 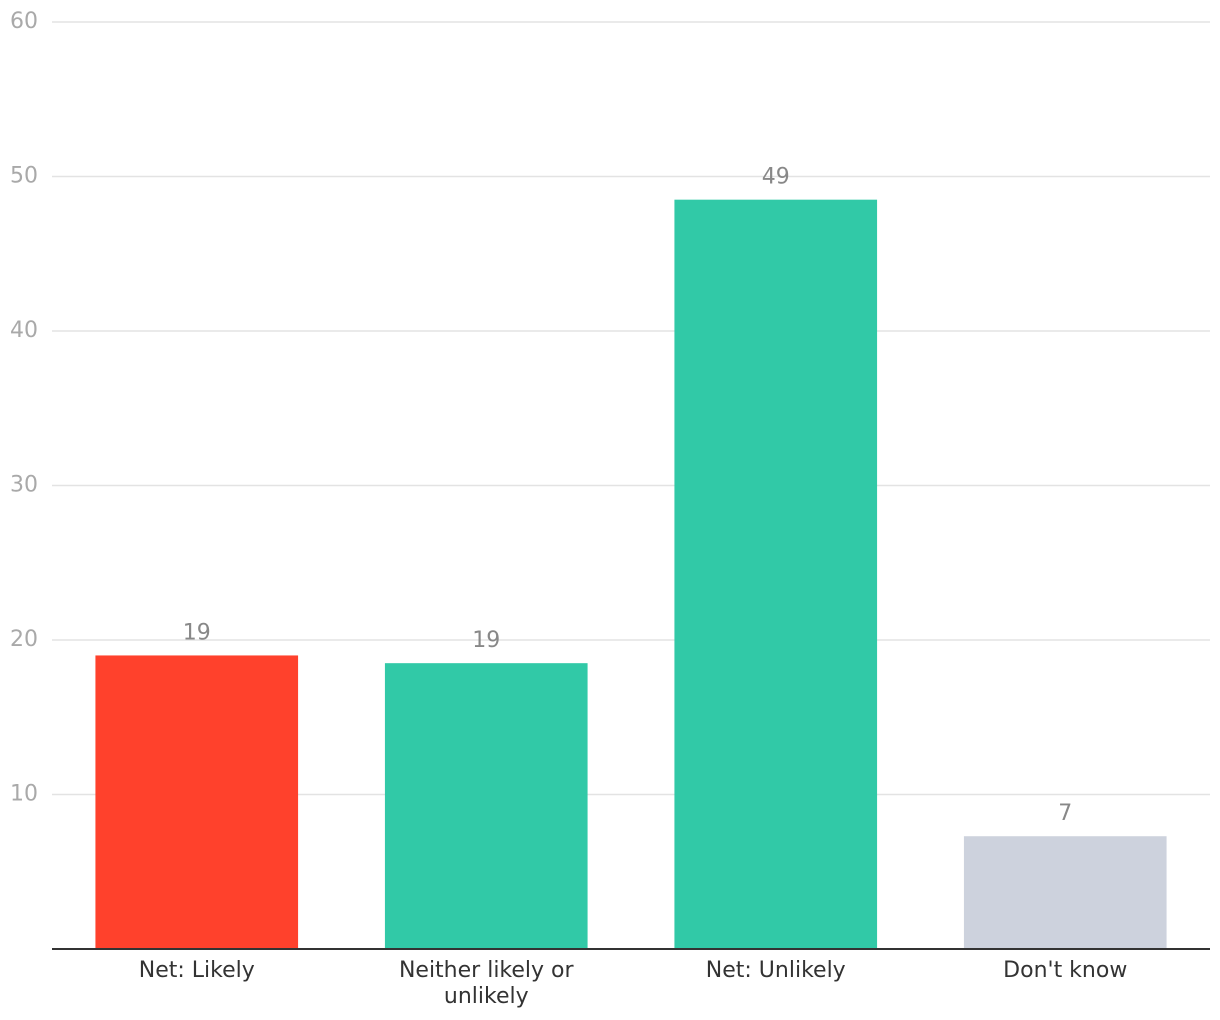 I want to click on value-label: 49, so click(x=776, y=177).